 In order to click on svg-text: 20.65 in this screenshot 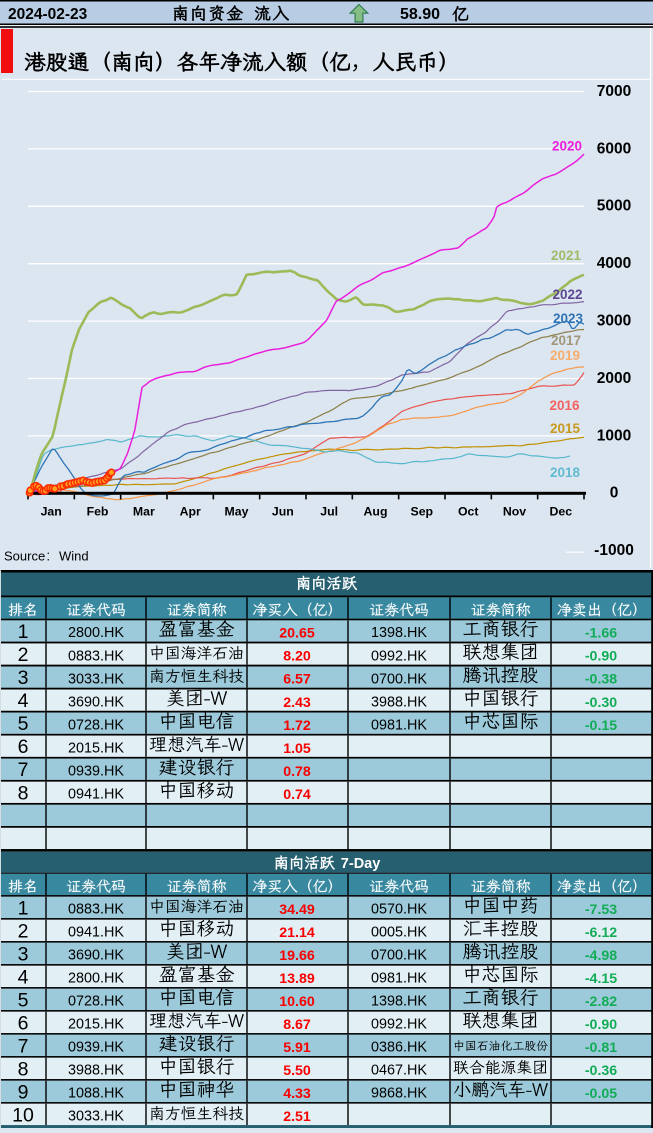, I will do `click(297, 634)`.